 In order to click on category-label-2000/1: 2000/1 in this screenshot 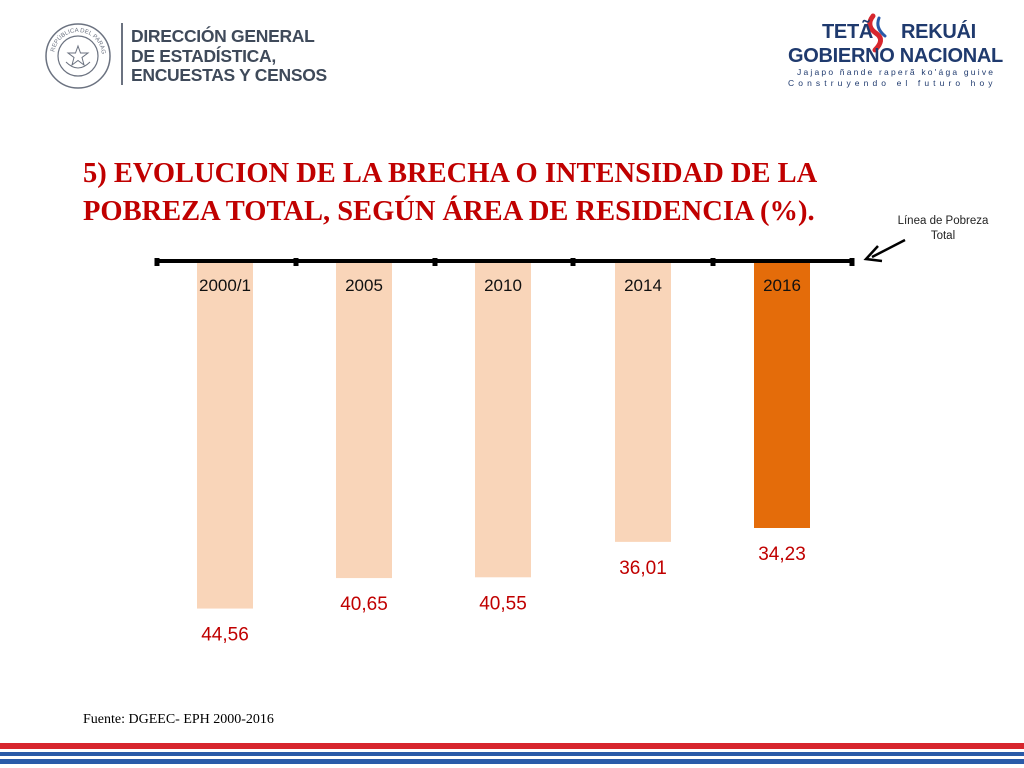, I will do `click(225, 285)`.